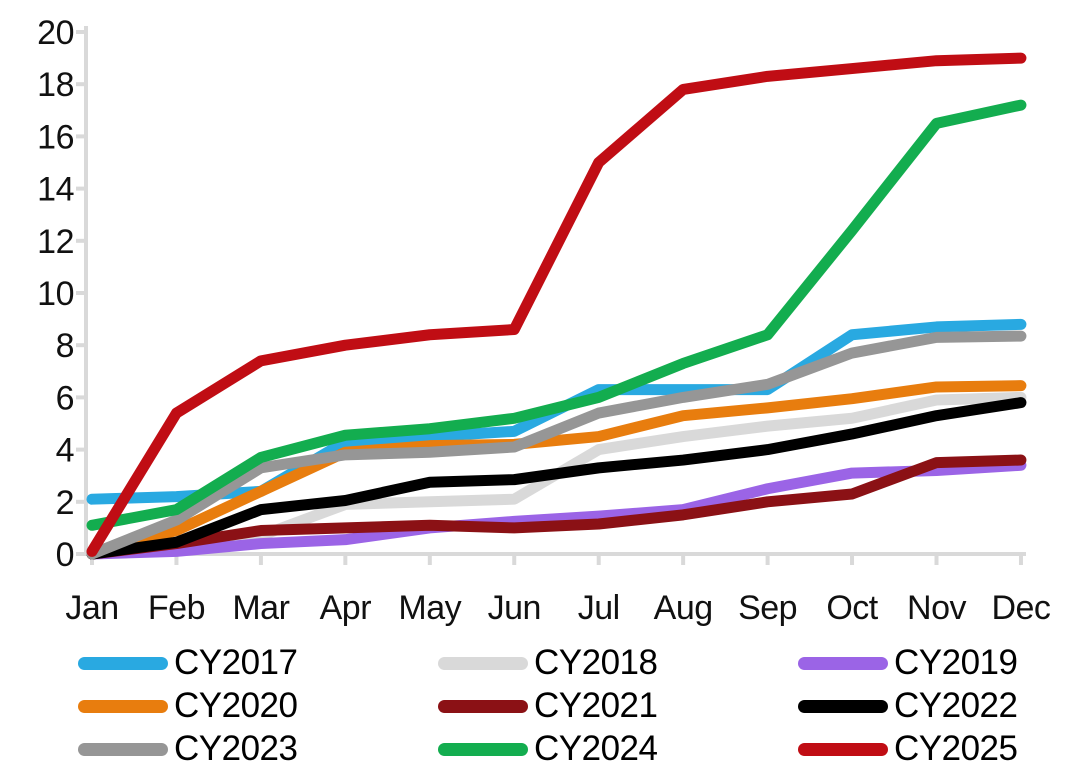 This screenshot has height=777, width=1070. Describe the element at coordinates (176, 608) in the screenshot. I see `month-label: Feb` at that location.